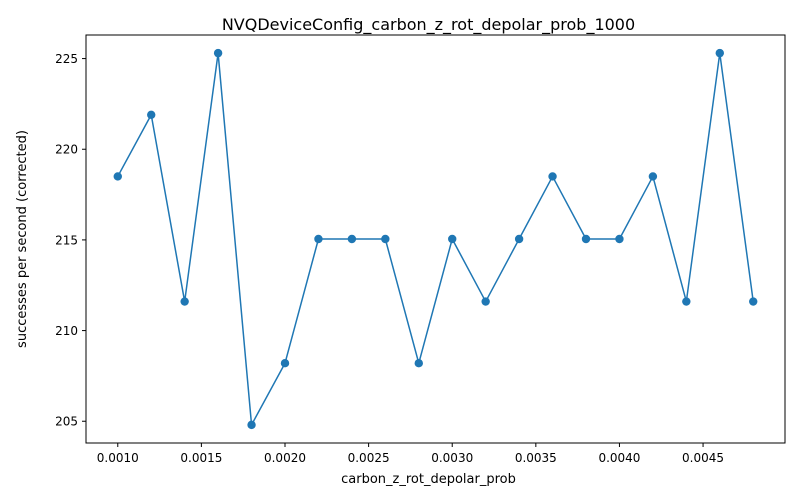  What do you see at coordinates (66, 59) in the screenshot?
I see `y-tick-label: 225` at bounding box center [66, 59].